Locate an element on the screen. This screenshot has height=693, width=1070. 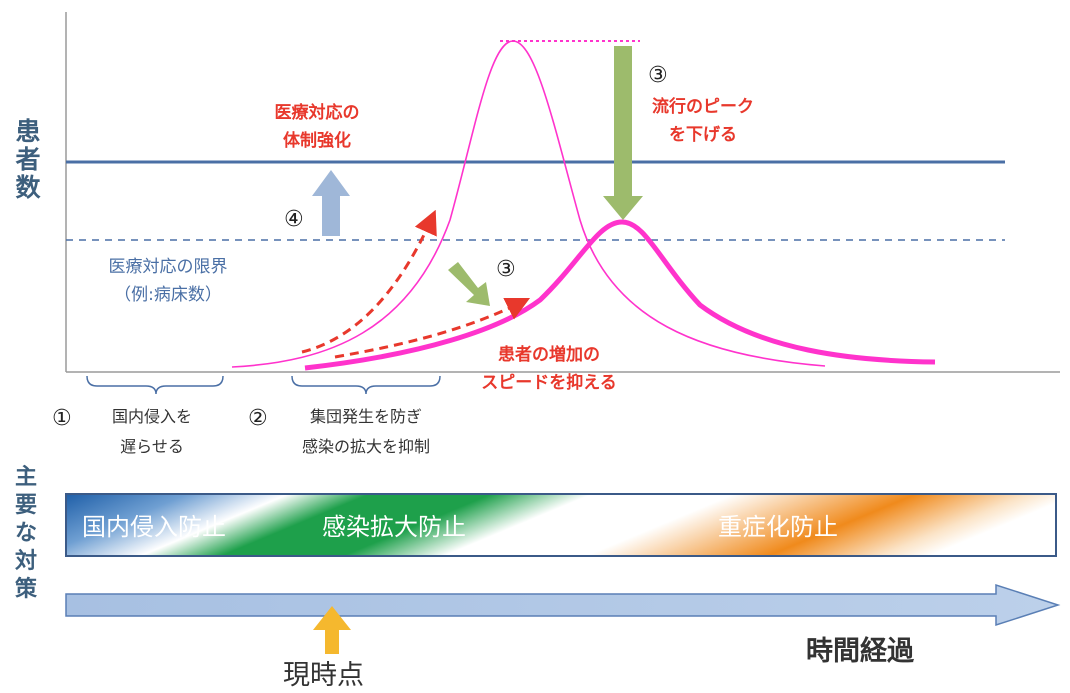
phase2-label: 集団発生を防ぎ感染の拡大を抑制 is located at coordinates (366, 431).